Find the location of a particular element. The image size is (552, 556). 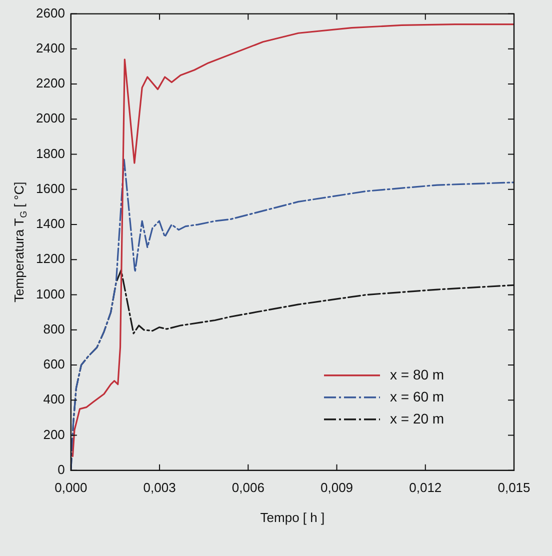

legend-label: x = 20 m is located at coordinates (417, 418).